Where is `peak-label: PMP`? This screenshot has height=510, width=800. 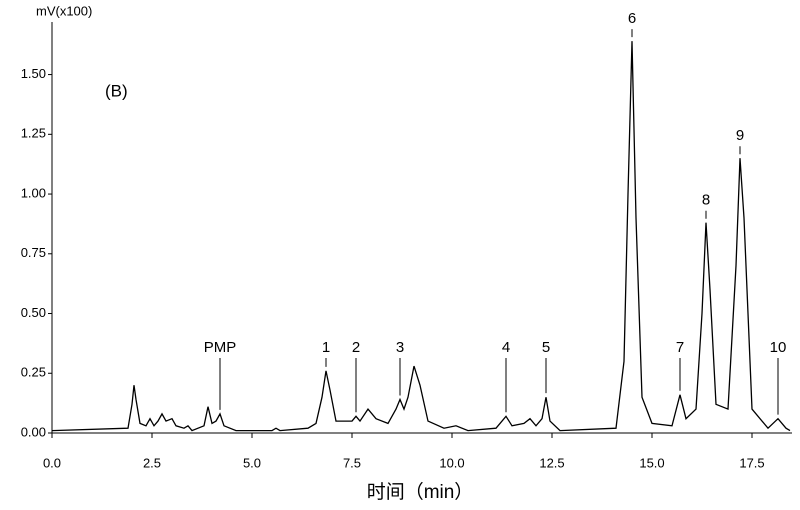 peak-label: PMP is located at coordinates (220, 347).